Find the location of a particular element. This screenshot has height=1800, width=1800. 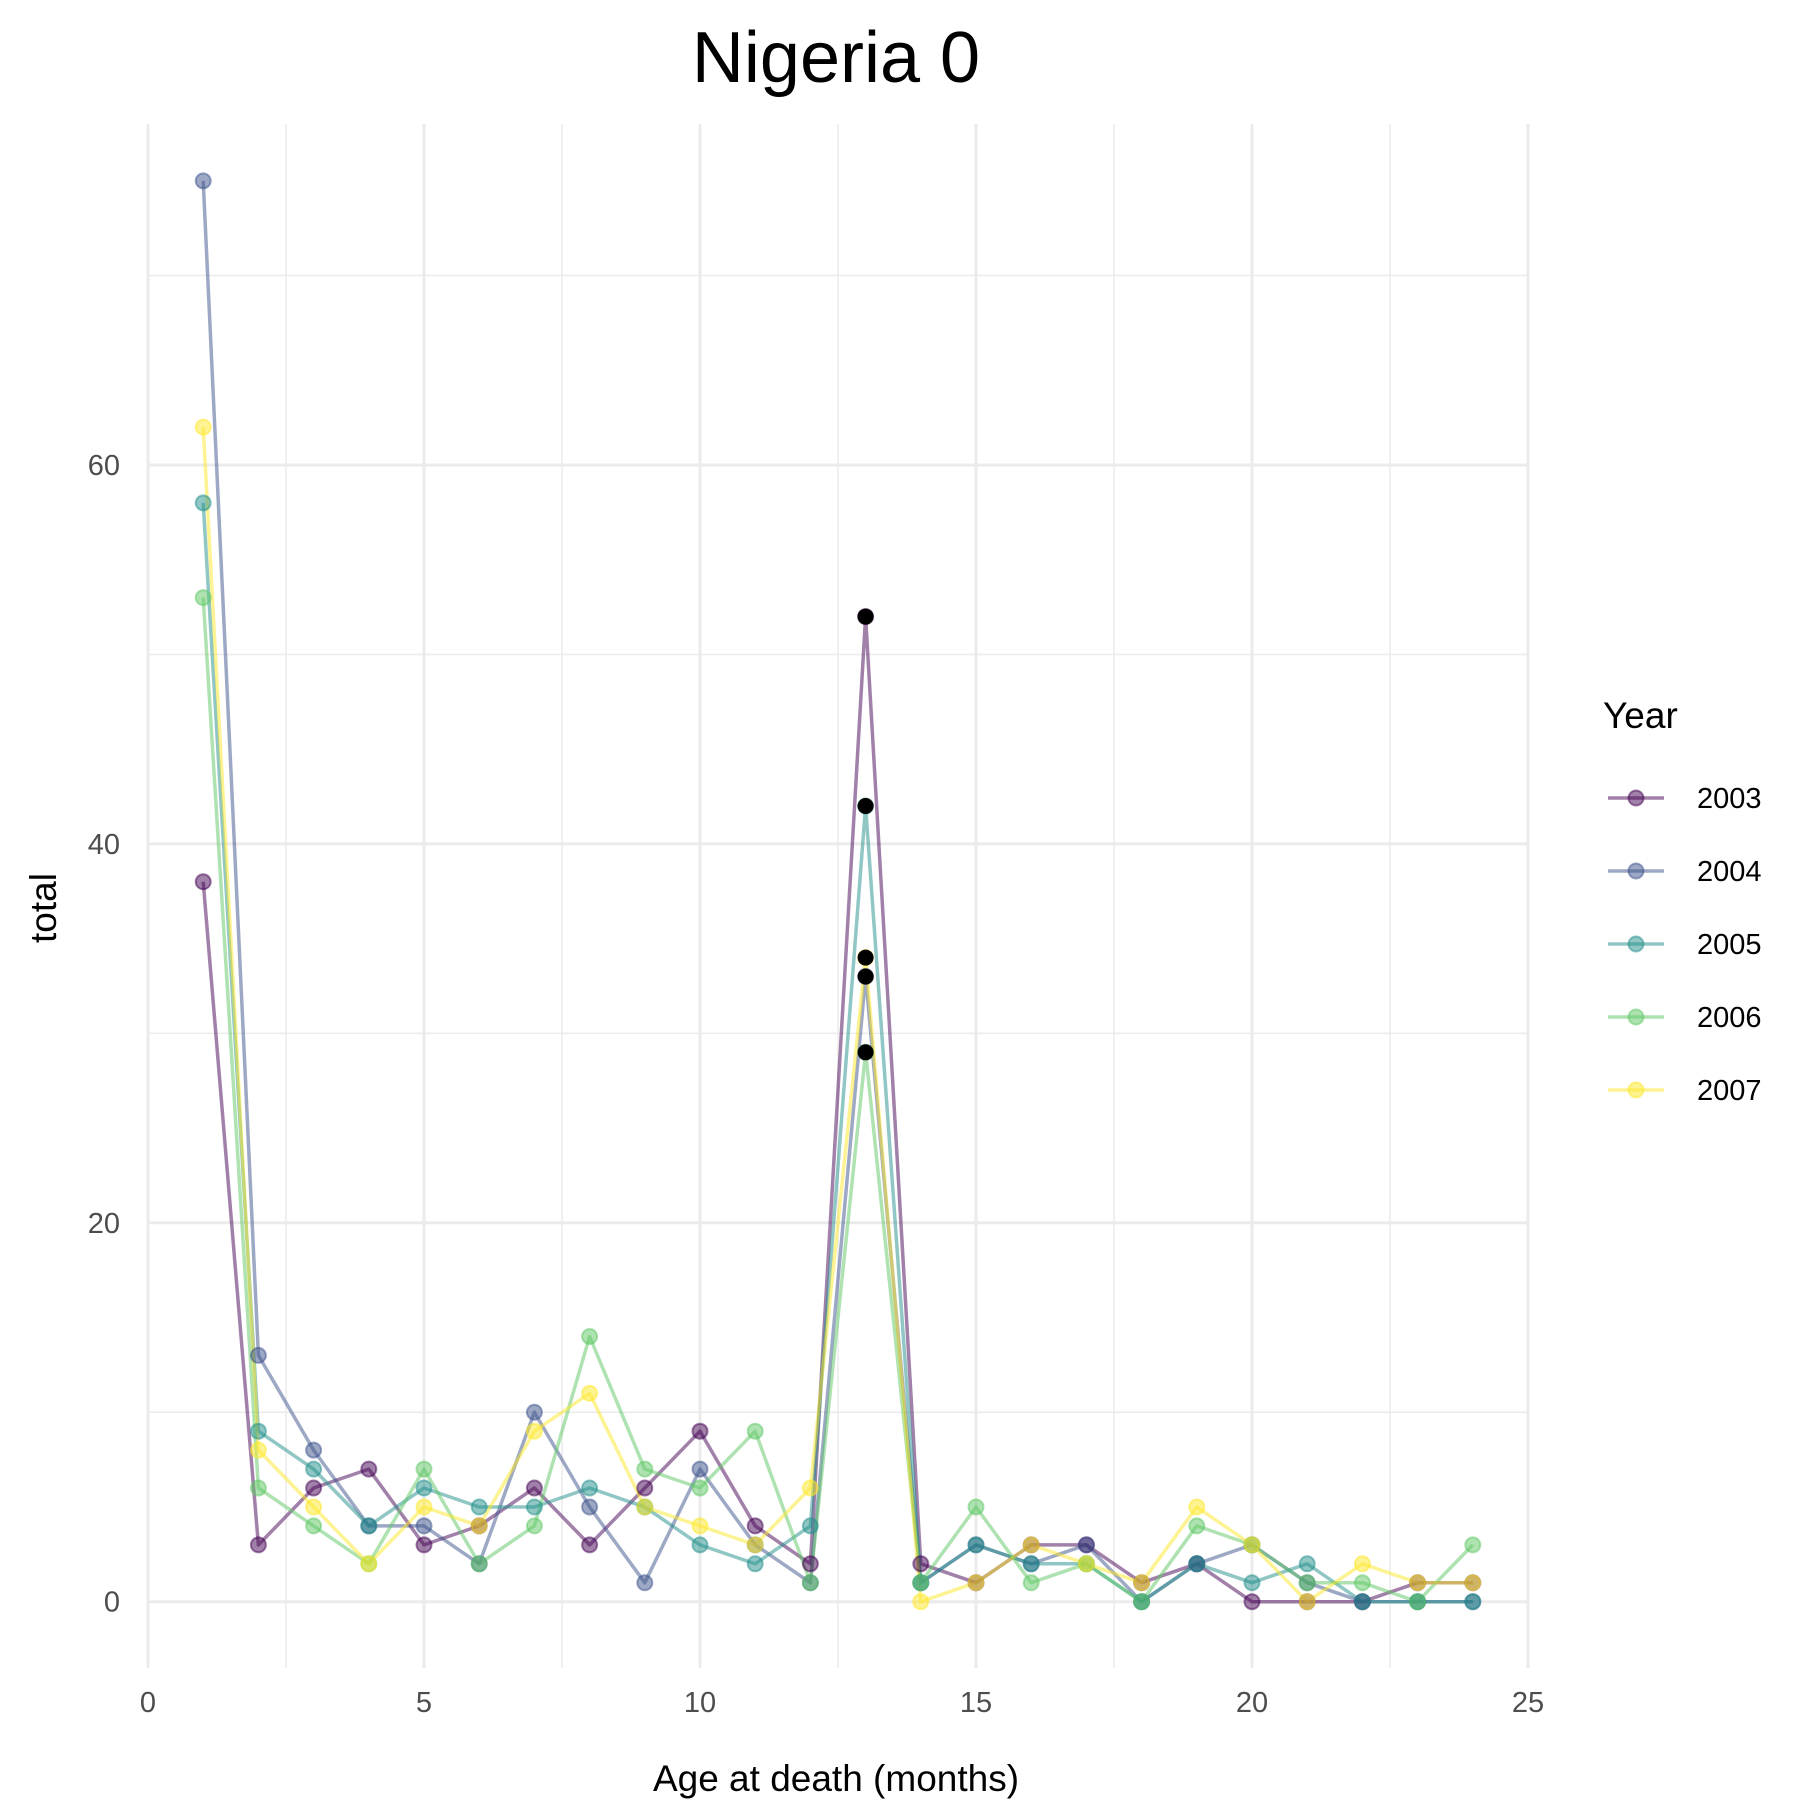

x-tick-label: 5 is located at coordinates (424, 1703).